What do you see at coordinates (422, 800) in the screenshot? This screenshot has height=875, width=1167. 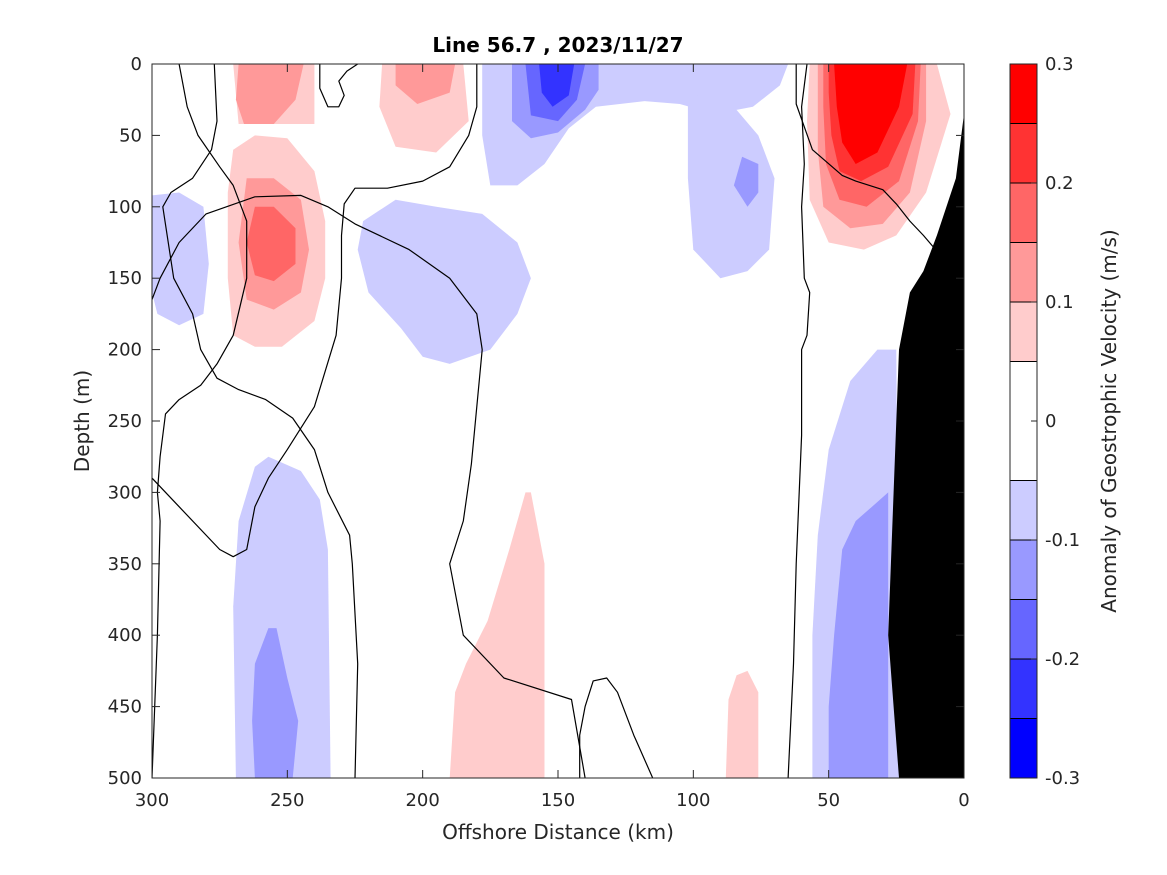 I see `x-tick-label: 200` at bounding box center [422, 800].